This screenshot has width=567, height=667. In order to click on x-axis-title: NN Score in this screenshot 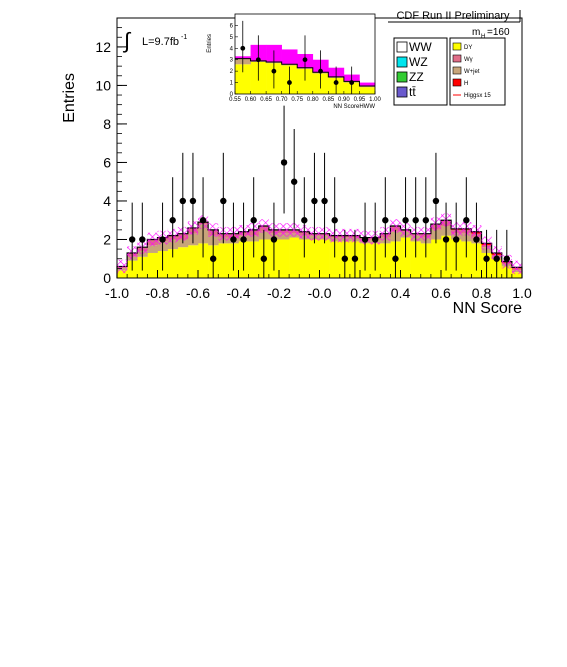, I will do `click(487, 308)`.